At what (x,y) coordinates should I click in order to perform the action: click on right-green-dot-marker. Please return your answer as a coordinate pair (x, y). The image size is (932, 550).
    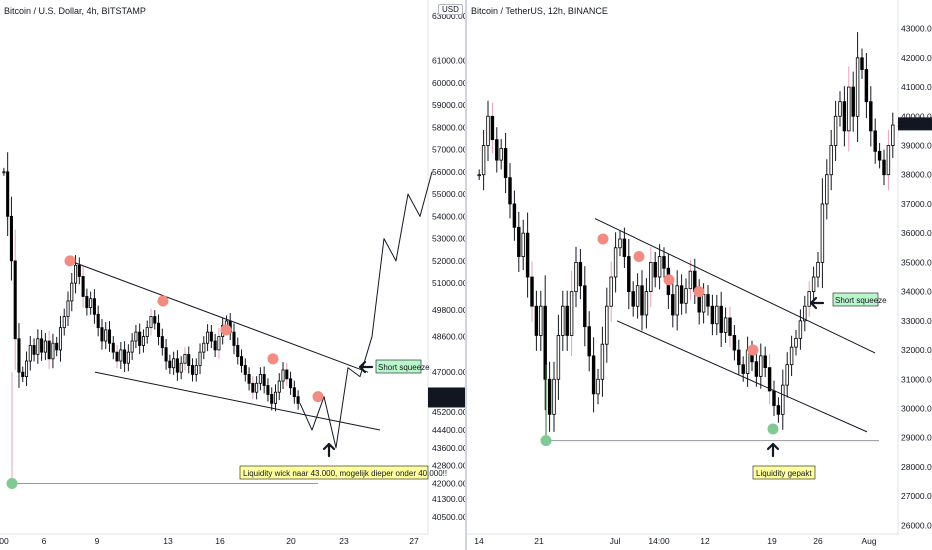
    Looking at the image, I should click on (546, 441).